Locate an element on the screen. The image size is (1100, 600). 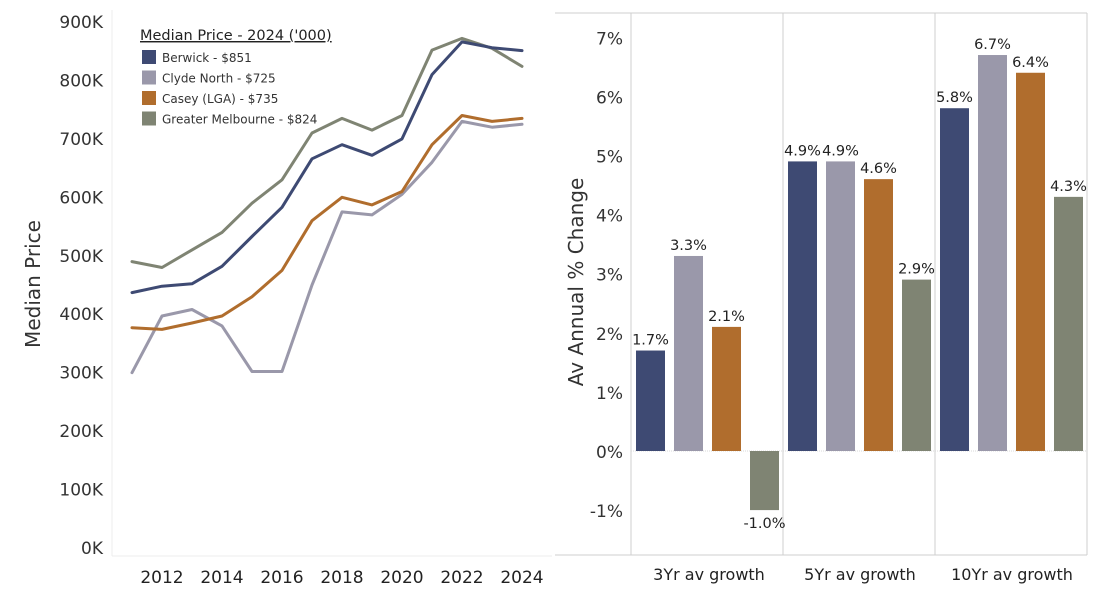
data-label: 5.8% is located at coordinates (954, 98).